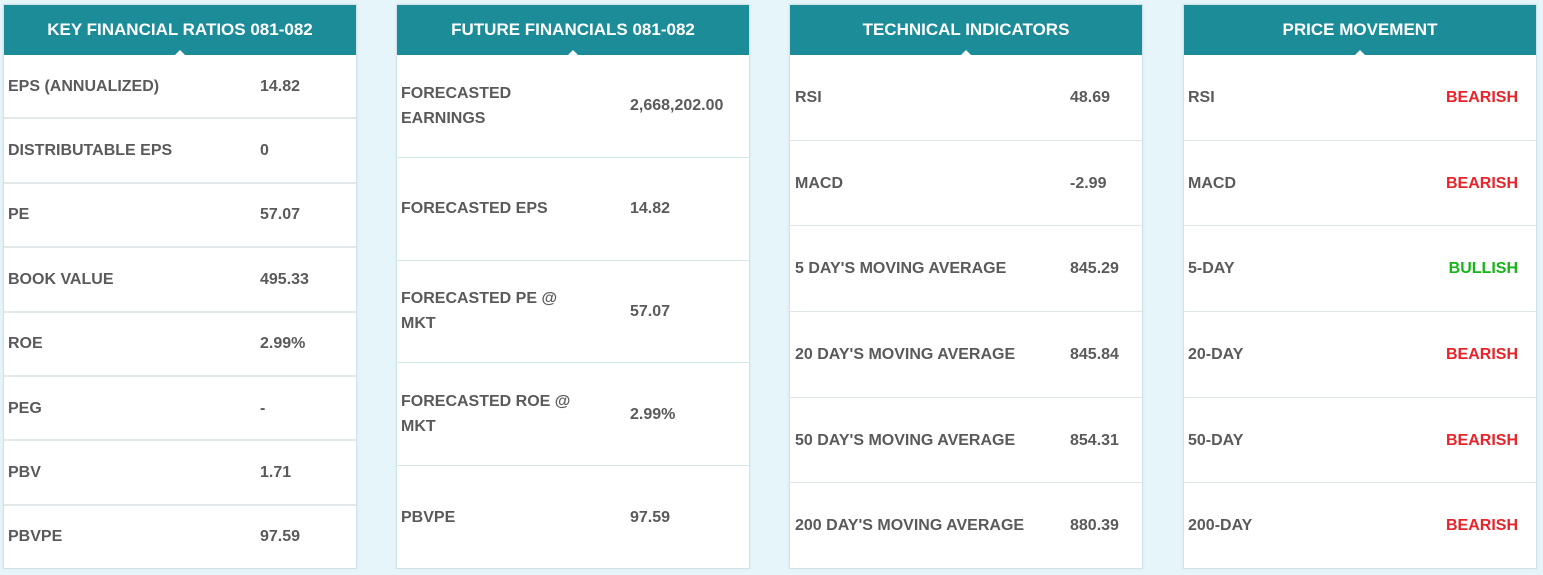 The width and height of the screenshot is (1543, 575). Describe the element at coordinates (966, 184) in the screenshot. I see `list-item: MACD -2.99` at that location.